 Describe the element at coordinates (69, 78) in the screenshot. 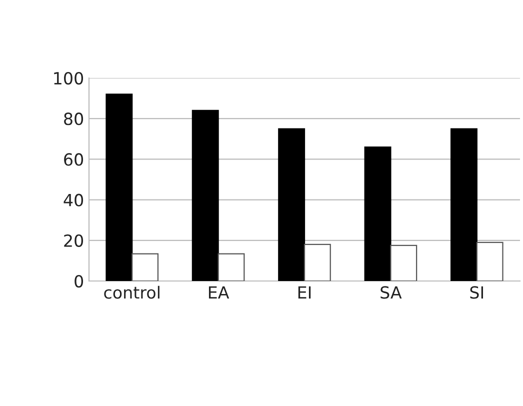

I see `y-tick-label: 100` at that location.